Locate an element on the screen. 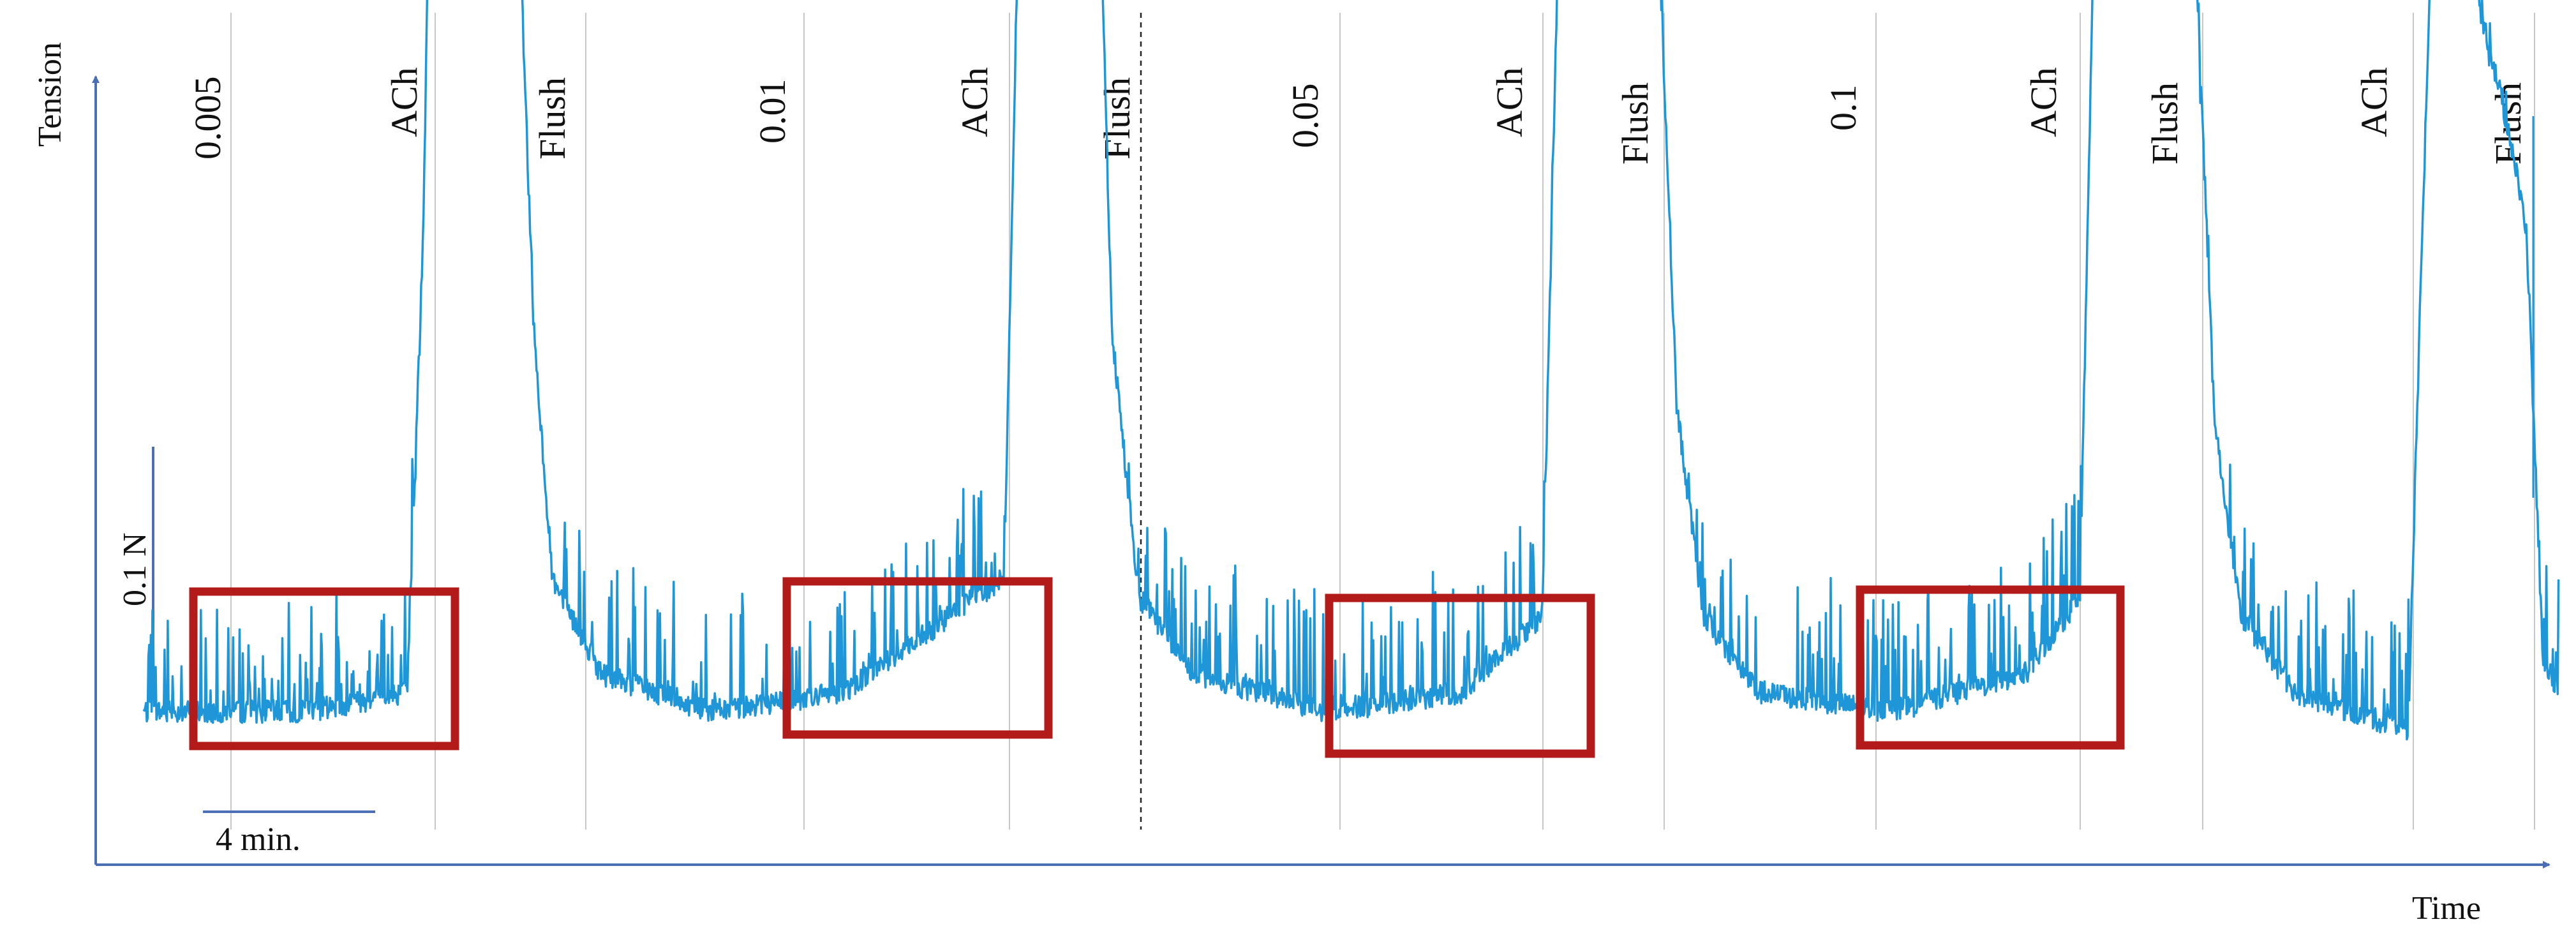 The height and width of the screenshot is (933, 2576). event-label: 0.1 is located at coordinates (1843, 108).